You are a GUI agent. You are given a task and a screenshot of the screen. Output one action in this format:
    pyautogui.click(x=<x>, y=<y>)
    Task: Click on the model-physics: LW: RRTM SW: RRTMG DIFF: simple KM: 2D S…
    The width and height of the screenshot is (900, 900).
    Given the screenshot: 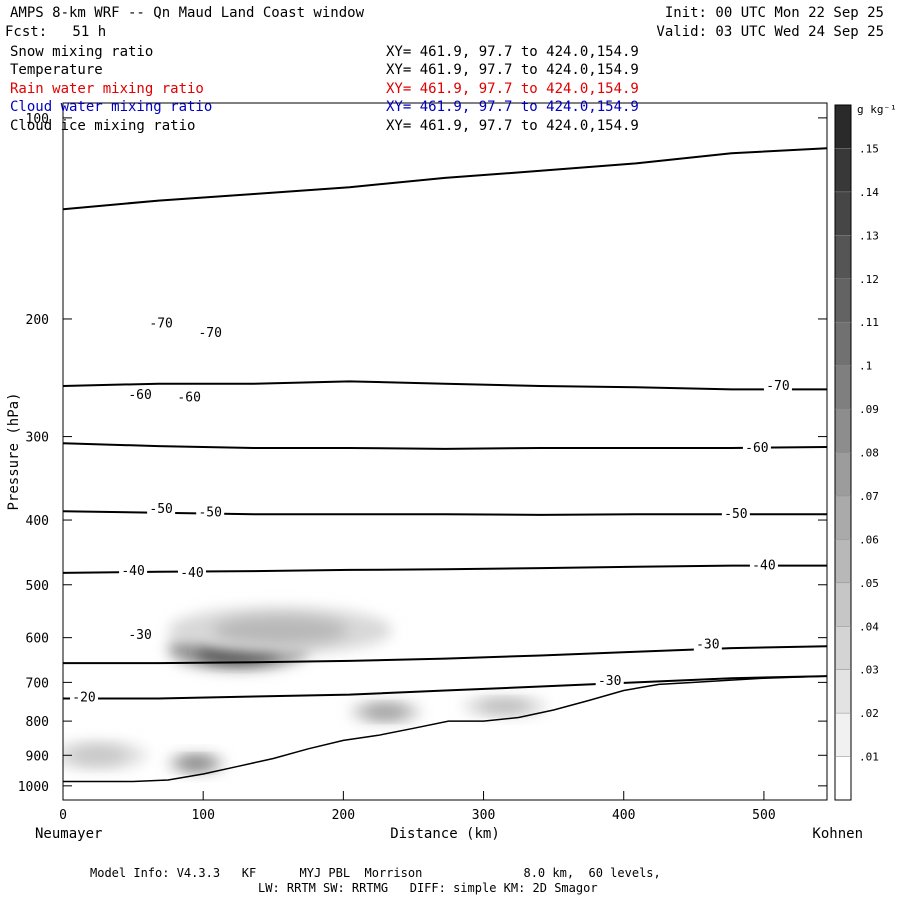 What is the action you would take?
    pyautogui.click(x=428, y=888)
    